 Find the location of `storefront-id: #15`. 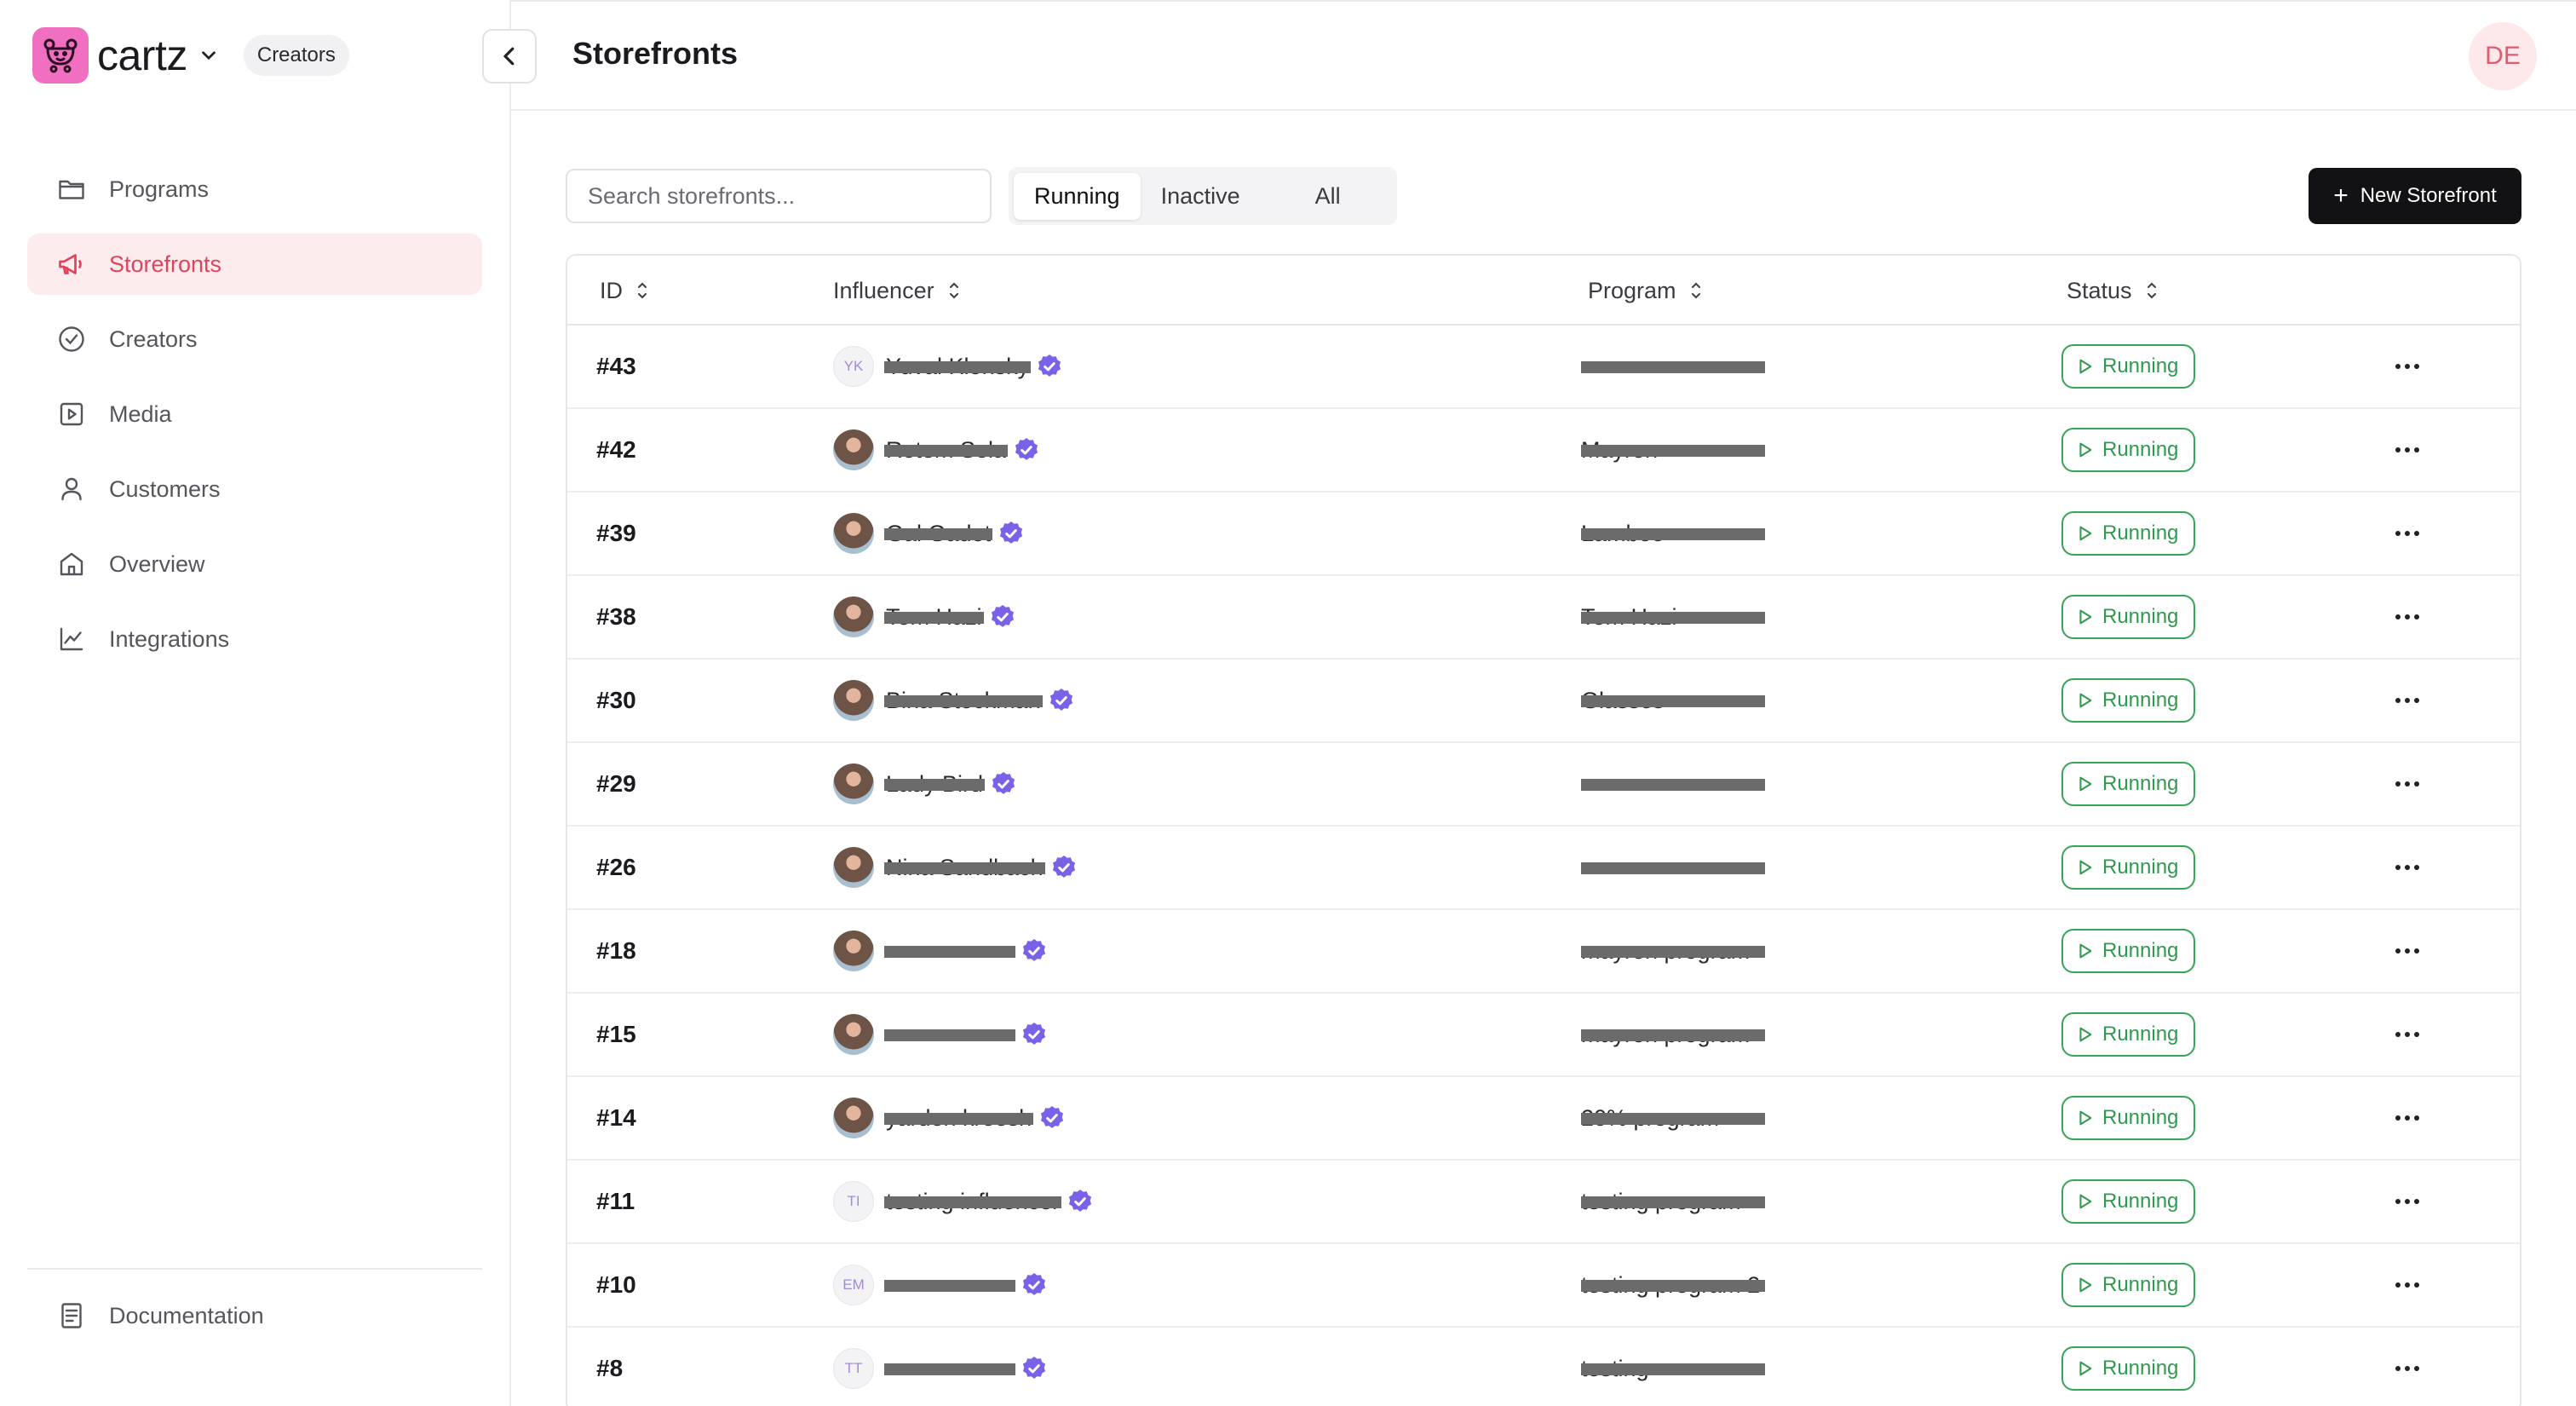

storefront-id: #15 is located at coordinates (616, 1034).